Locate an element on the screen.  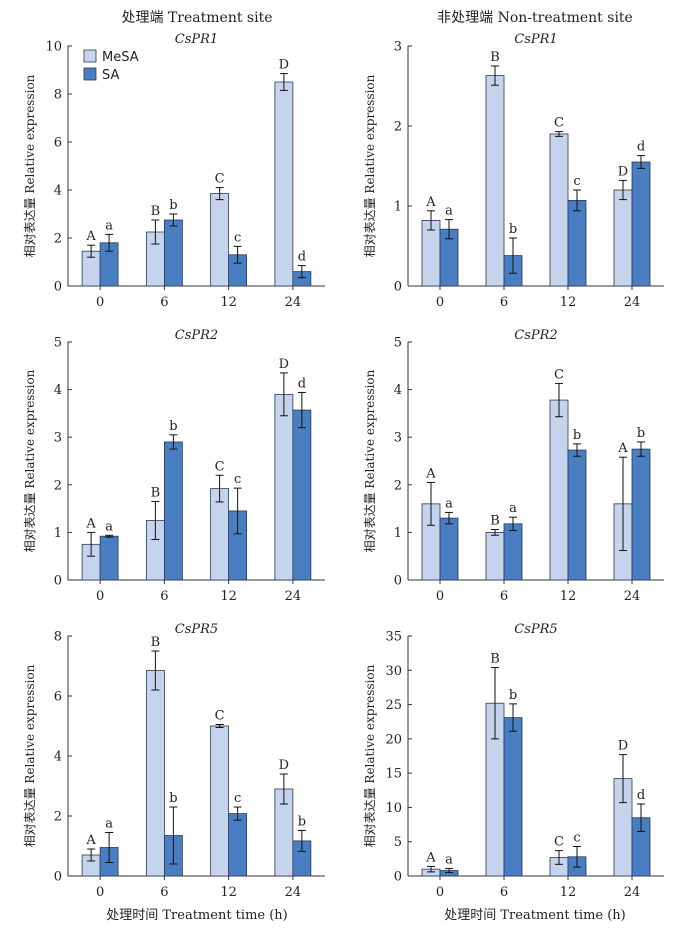
y-tick-label: 6 is located at coordinates (58, 697).